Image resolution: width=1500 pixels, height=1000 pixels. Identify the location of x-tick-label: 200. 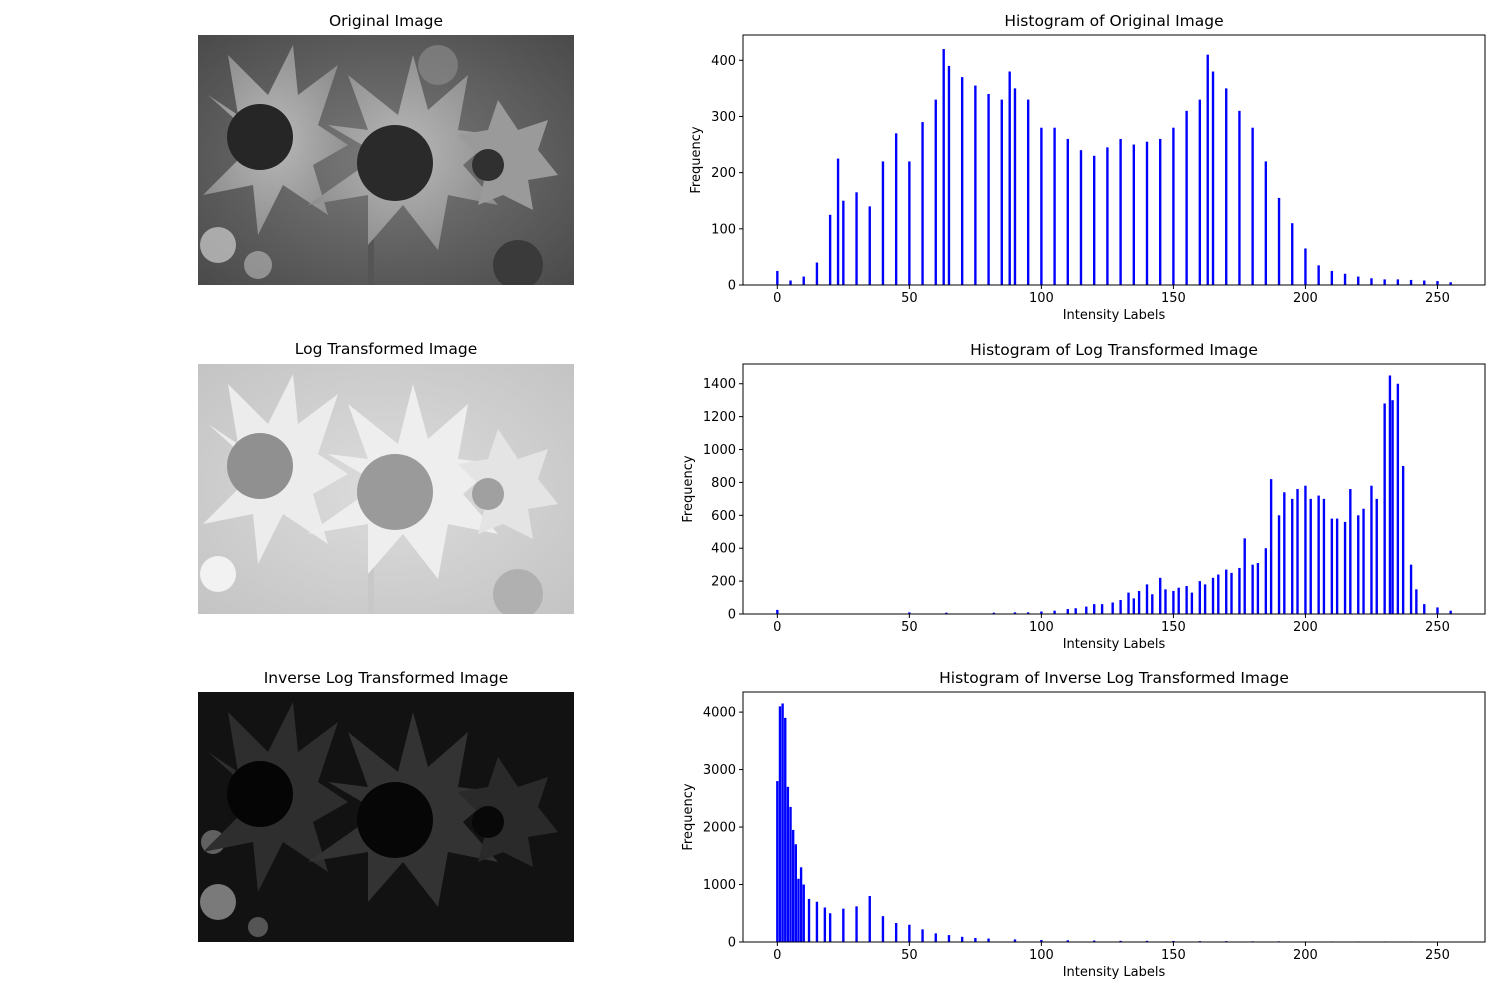
(1305, 627).